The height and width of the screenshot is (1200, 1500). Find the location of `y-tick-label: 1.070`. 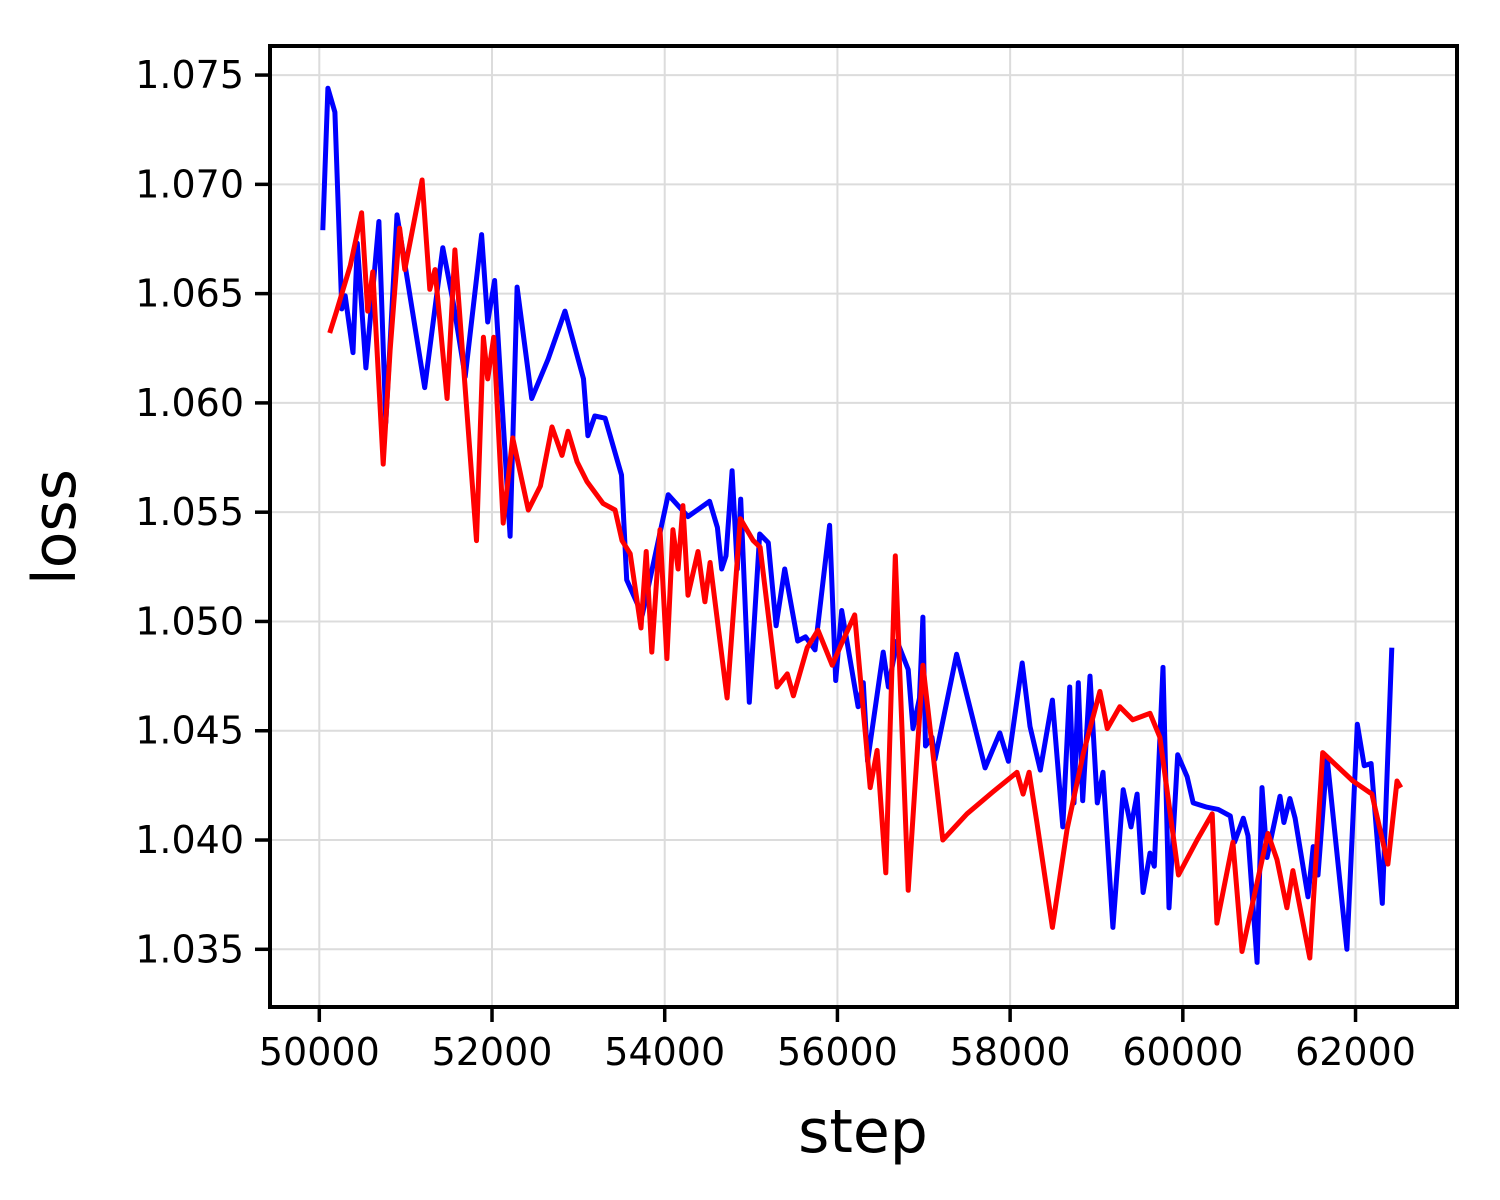

y-tick-label: 1.070 is located at coordinates (189, 184).